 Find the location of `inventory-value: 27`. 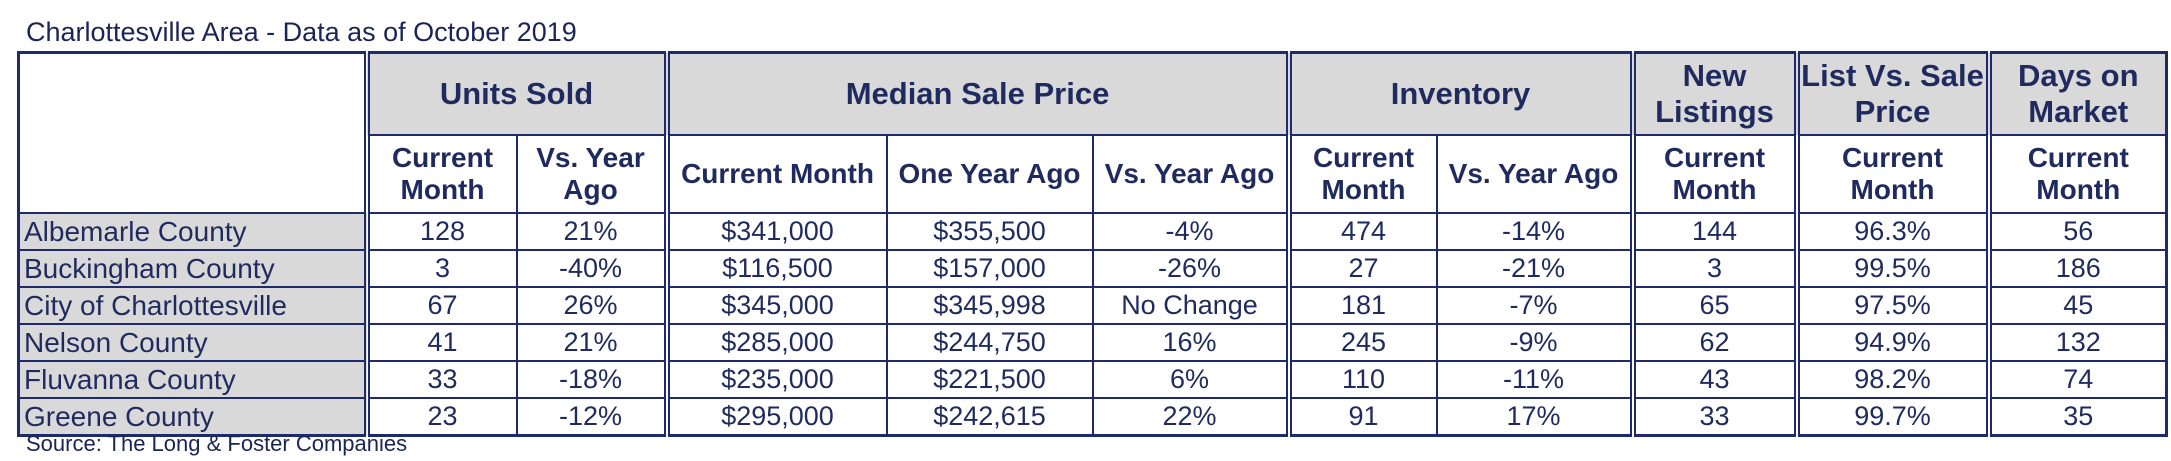

inventory-value: 27 is located at coordinates (1361, 268).